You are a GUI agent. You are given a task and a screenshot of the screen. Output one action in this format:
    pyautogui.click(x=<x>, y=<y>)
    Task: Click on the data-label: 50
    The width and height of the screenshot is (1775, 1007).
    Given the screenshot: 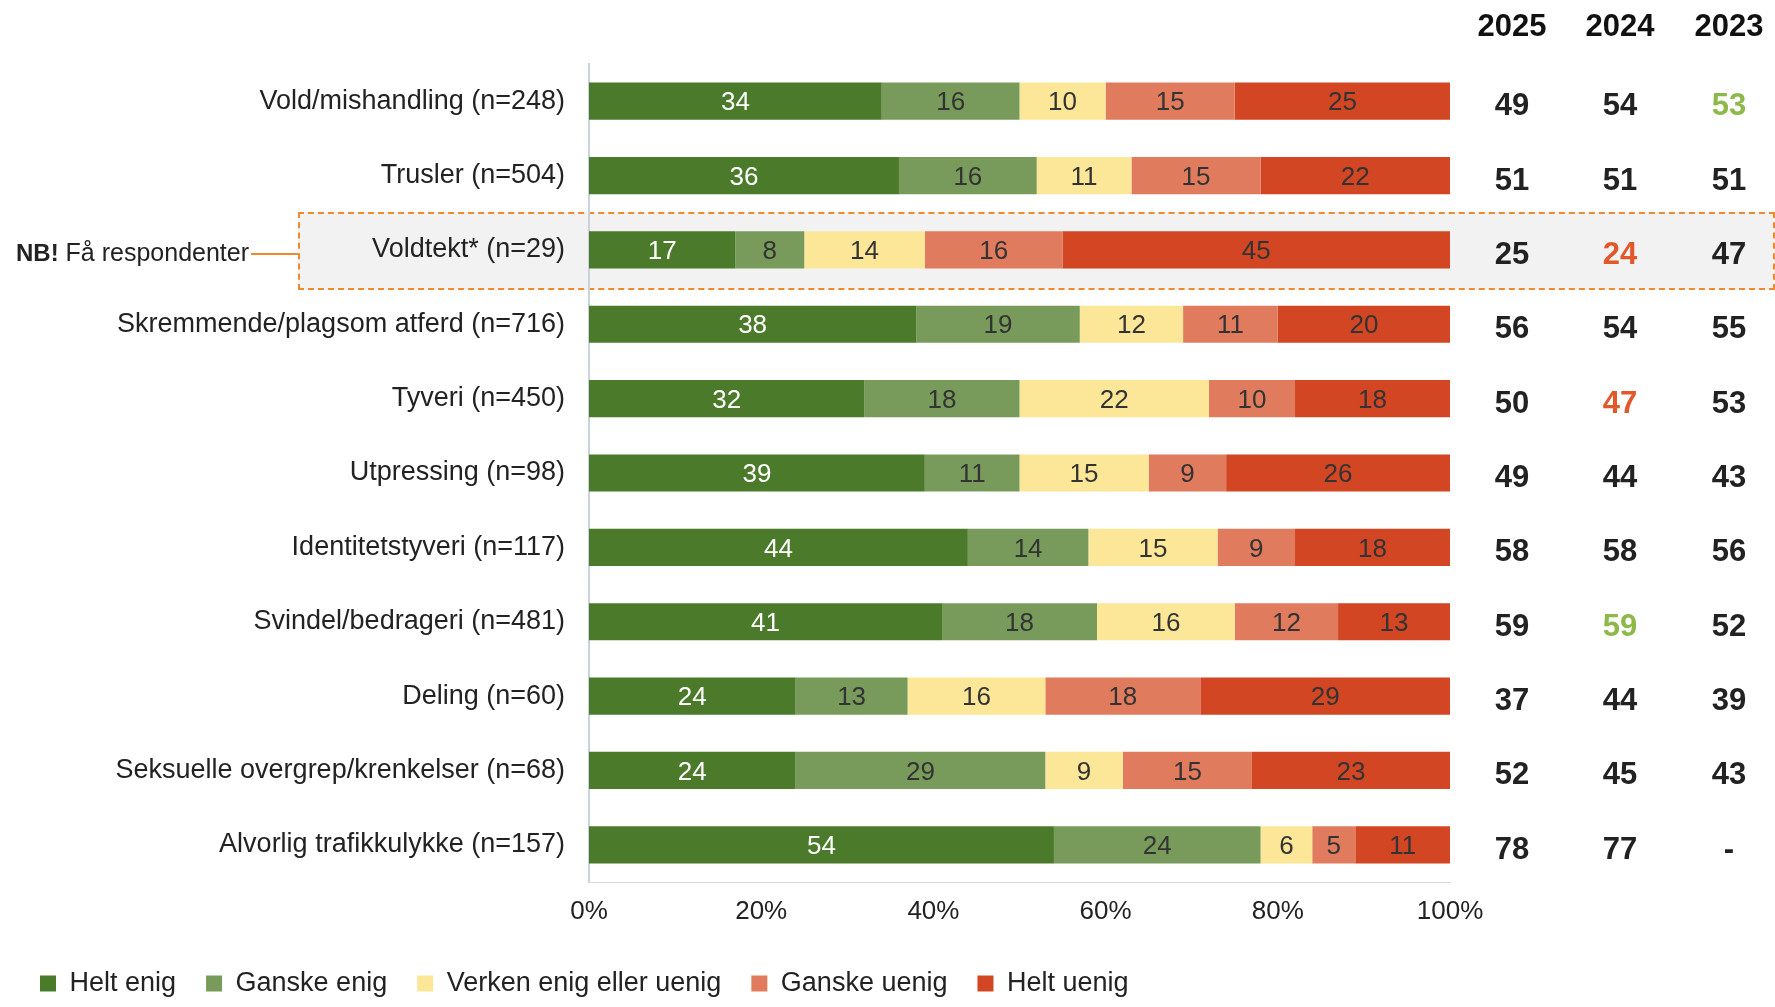 What is the action you would take?
    pyautogui.click(x=1512, y=402)
    